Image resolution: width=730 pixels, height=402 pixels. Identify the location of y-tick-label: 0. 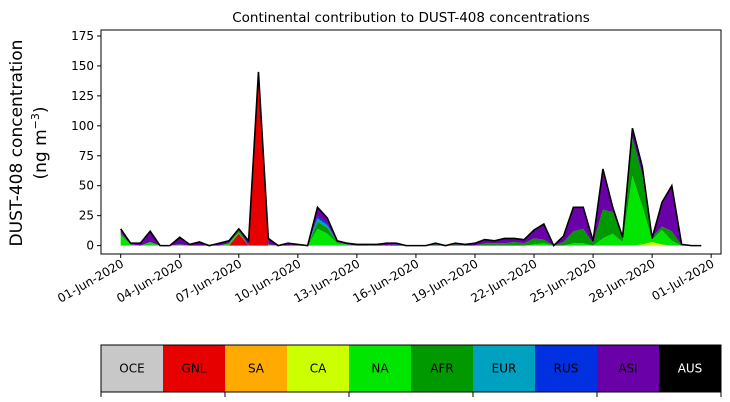
(90, 246).